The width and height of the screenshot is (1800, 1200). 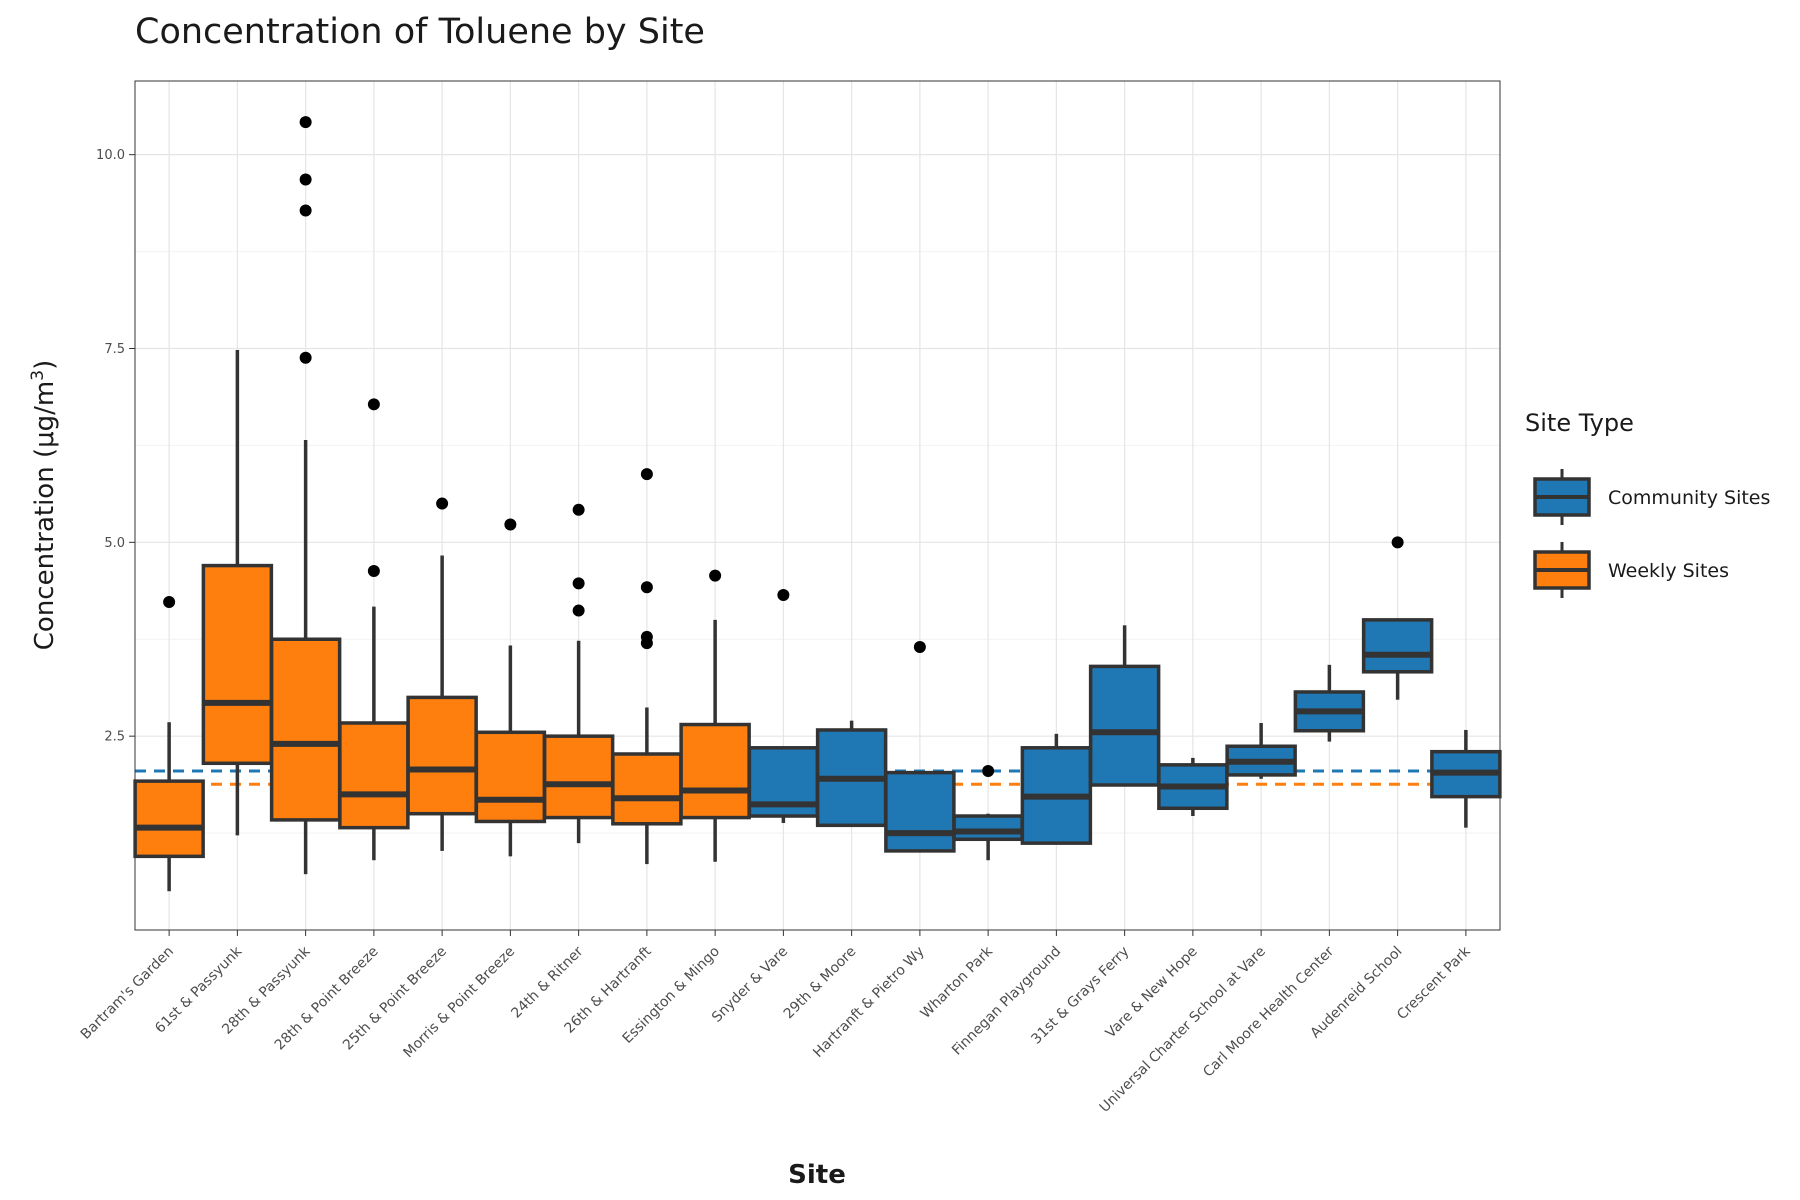 What do you see at coordinates (851, 774) in the screenshot?
I see `box-29th-moore` at bounding box center [851, 774].